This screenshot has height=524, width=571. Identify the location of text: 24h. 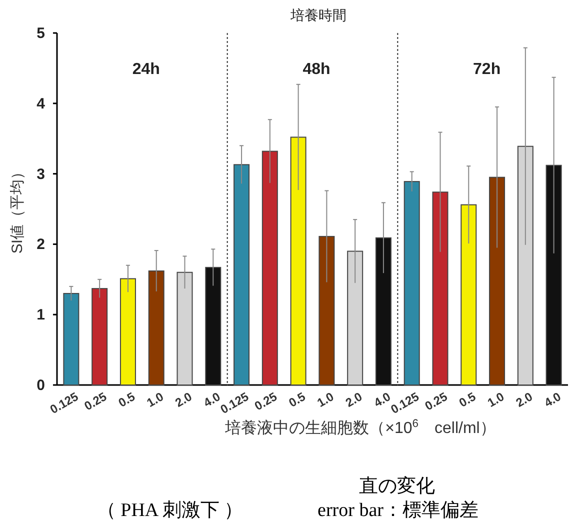
(146, 69).